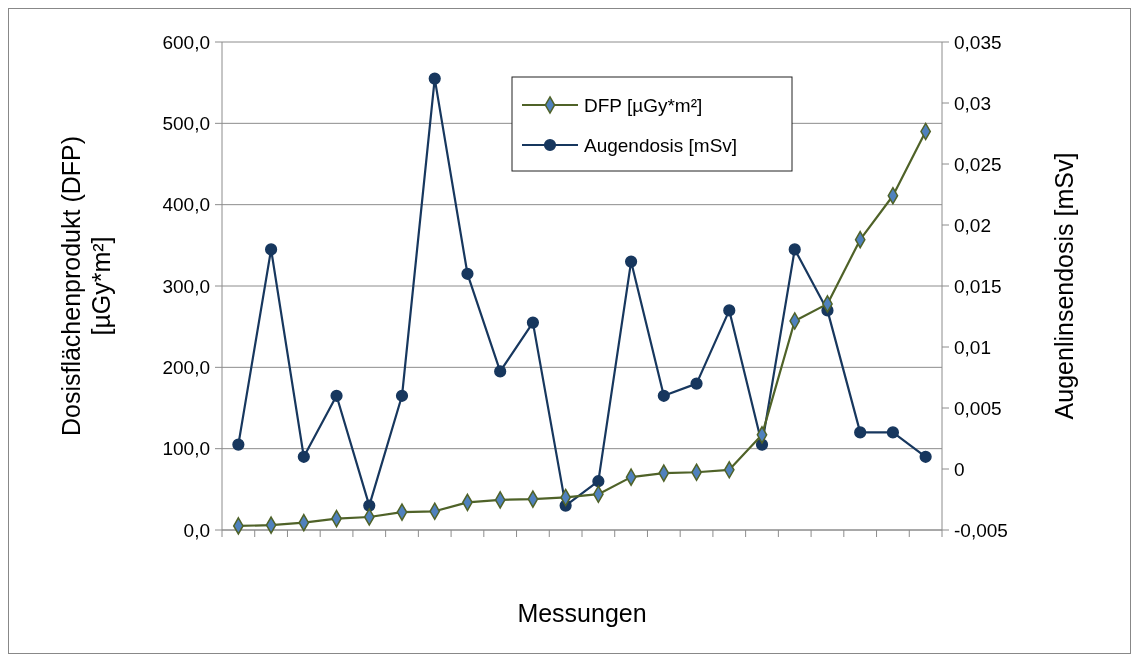 The image size is (1139, 662). Describe the element at coordinates (186, 449) in the screenshot. I see `y-tick-label: 100,0` at that location.